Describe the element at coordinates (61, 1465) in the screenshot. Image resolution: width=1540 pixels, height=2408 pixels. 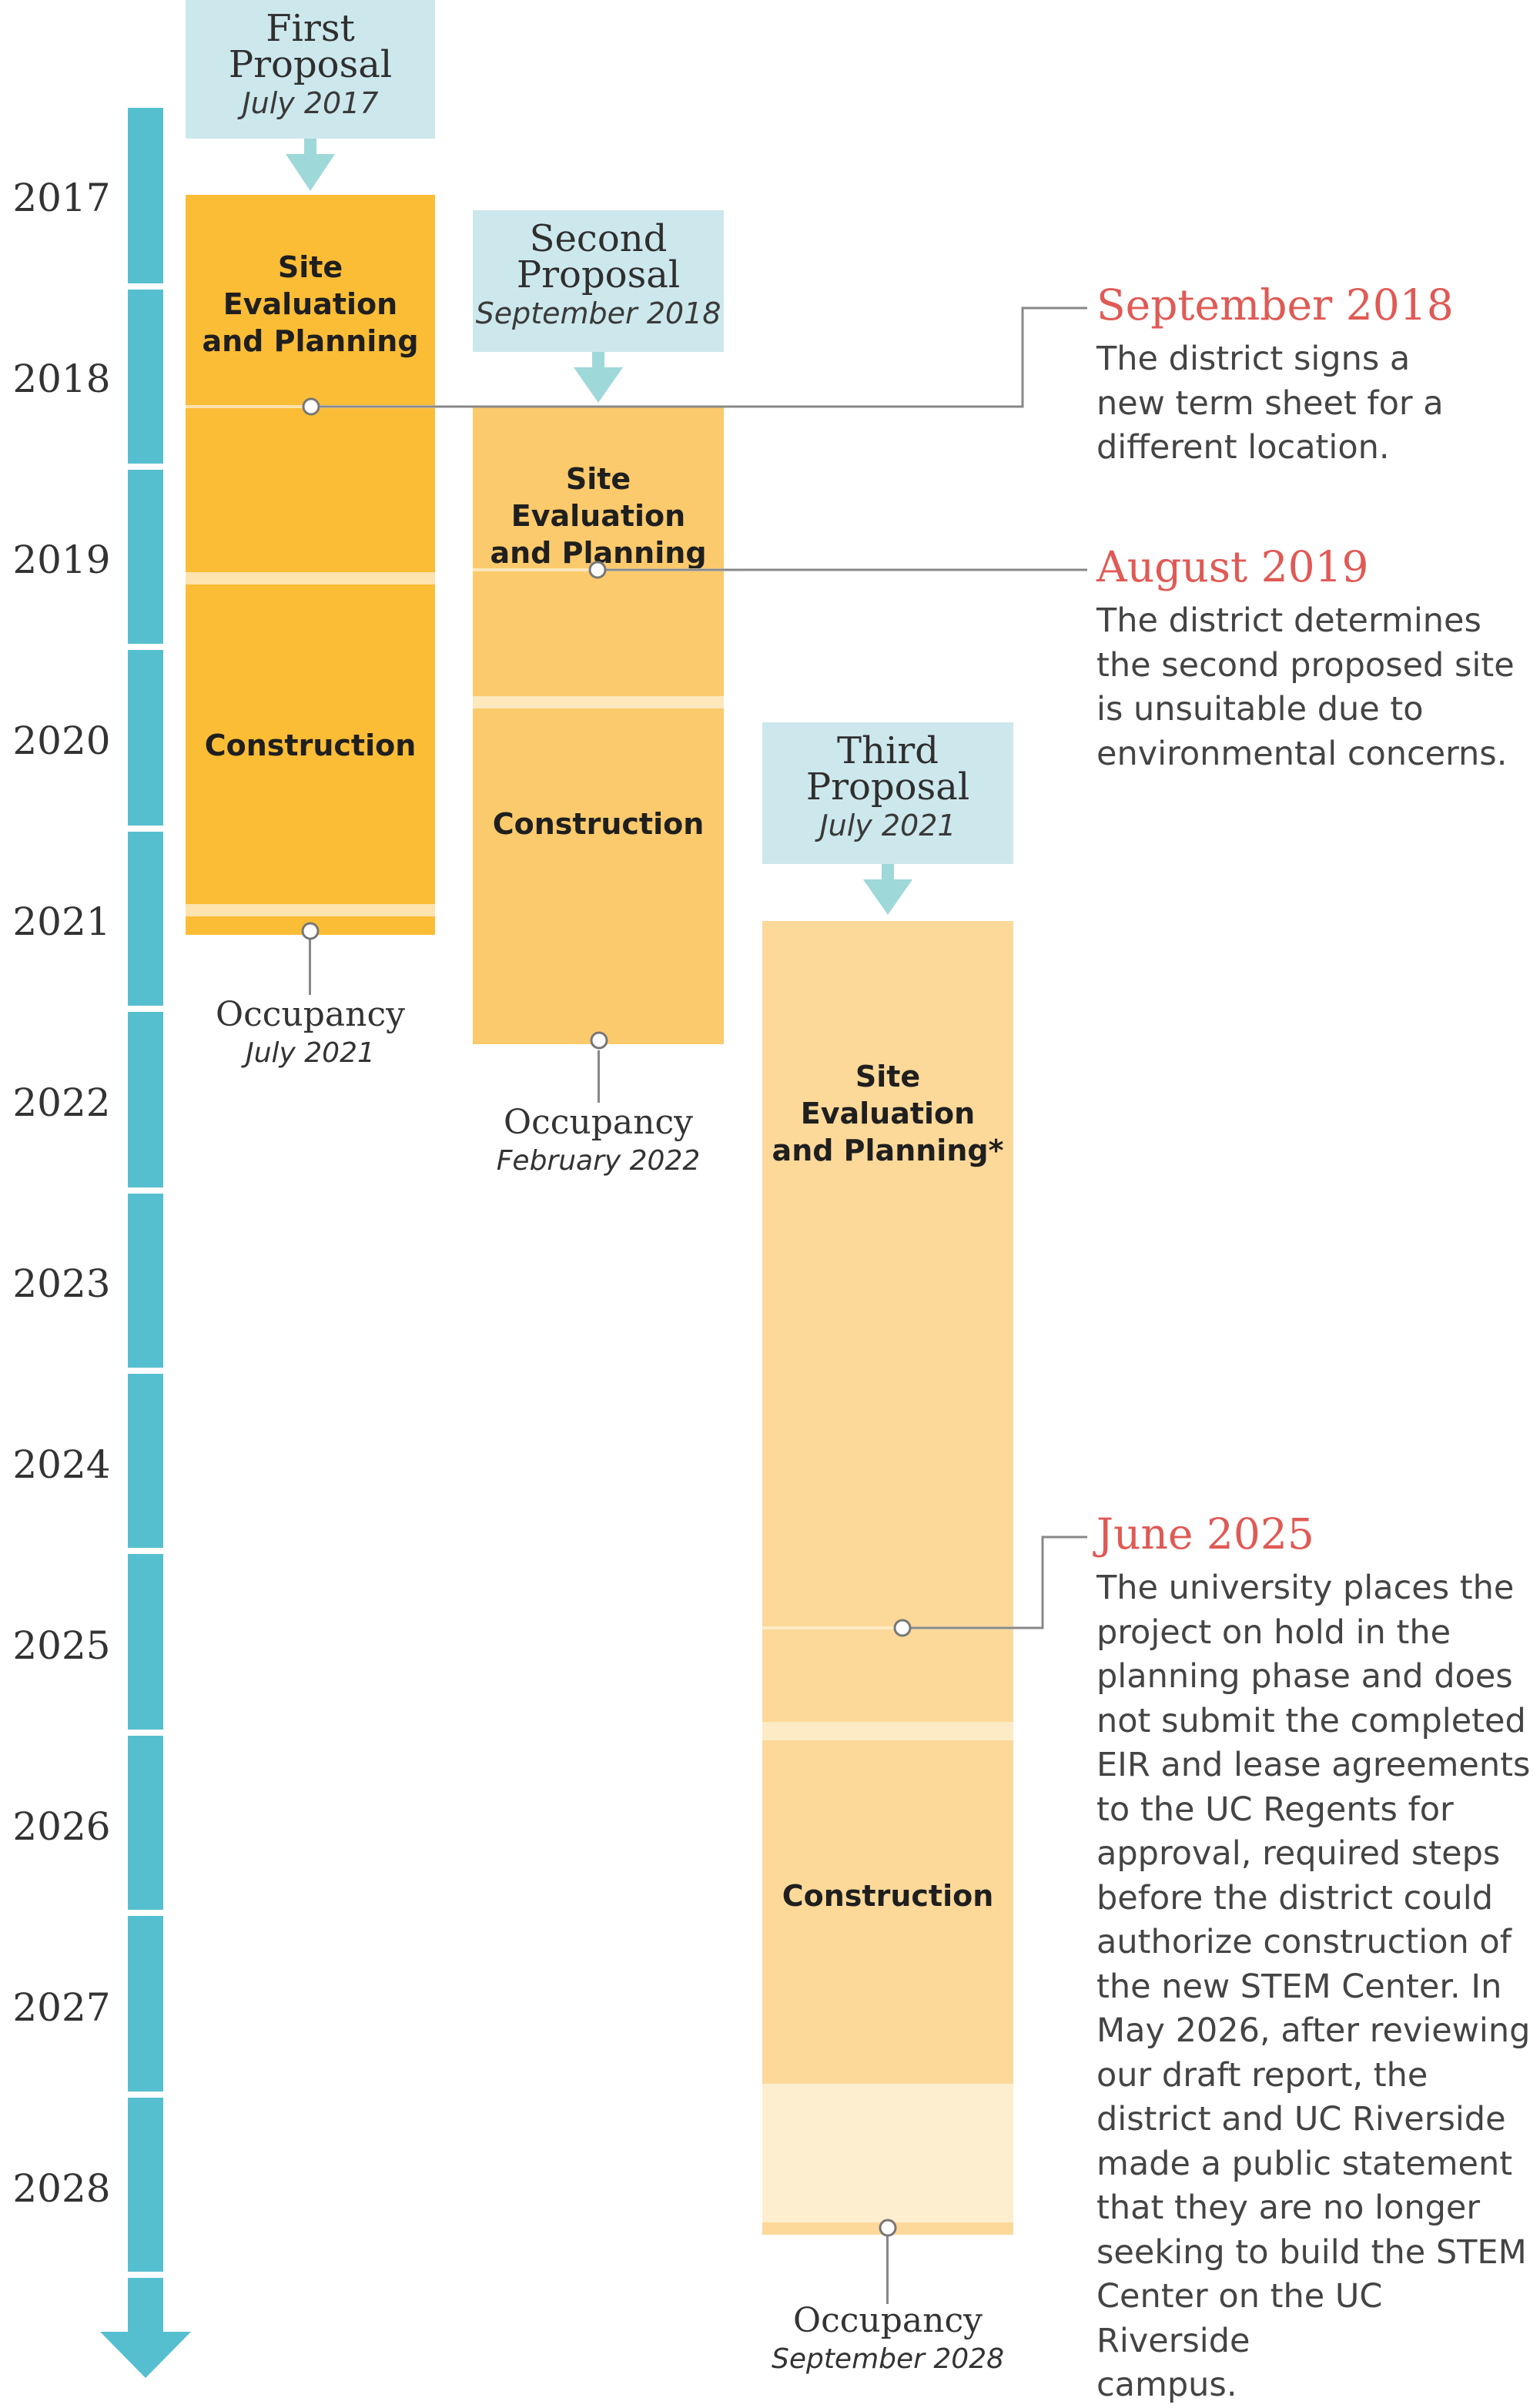
I see `year-label: 2024` at that location.